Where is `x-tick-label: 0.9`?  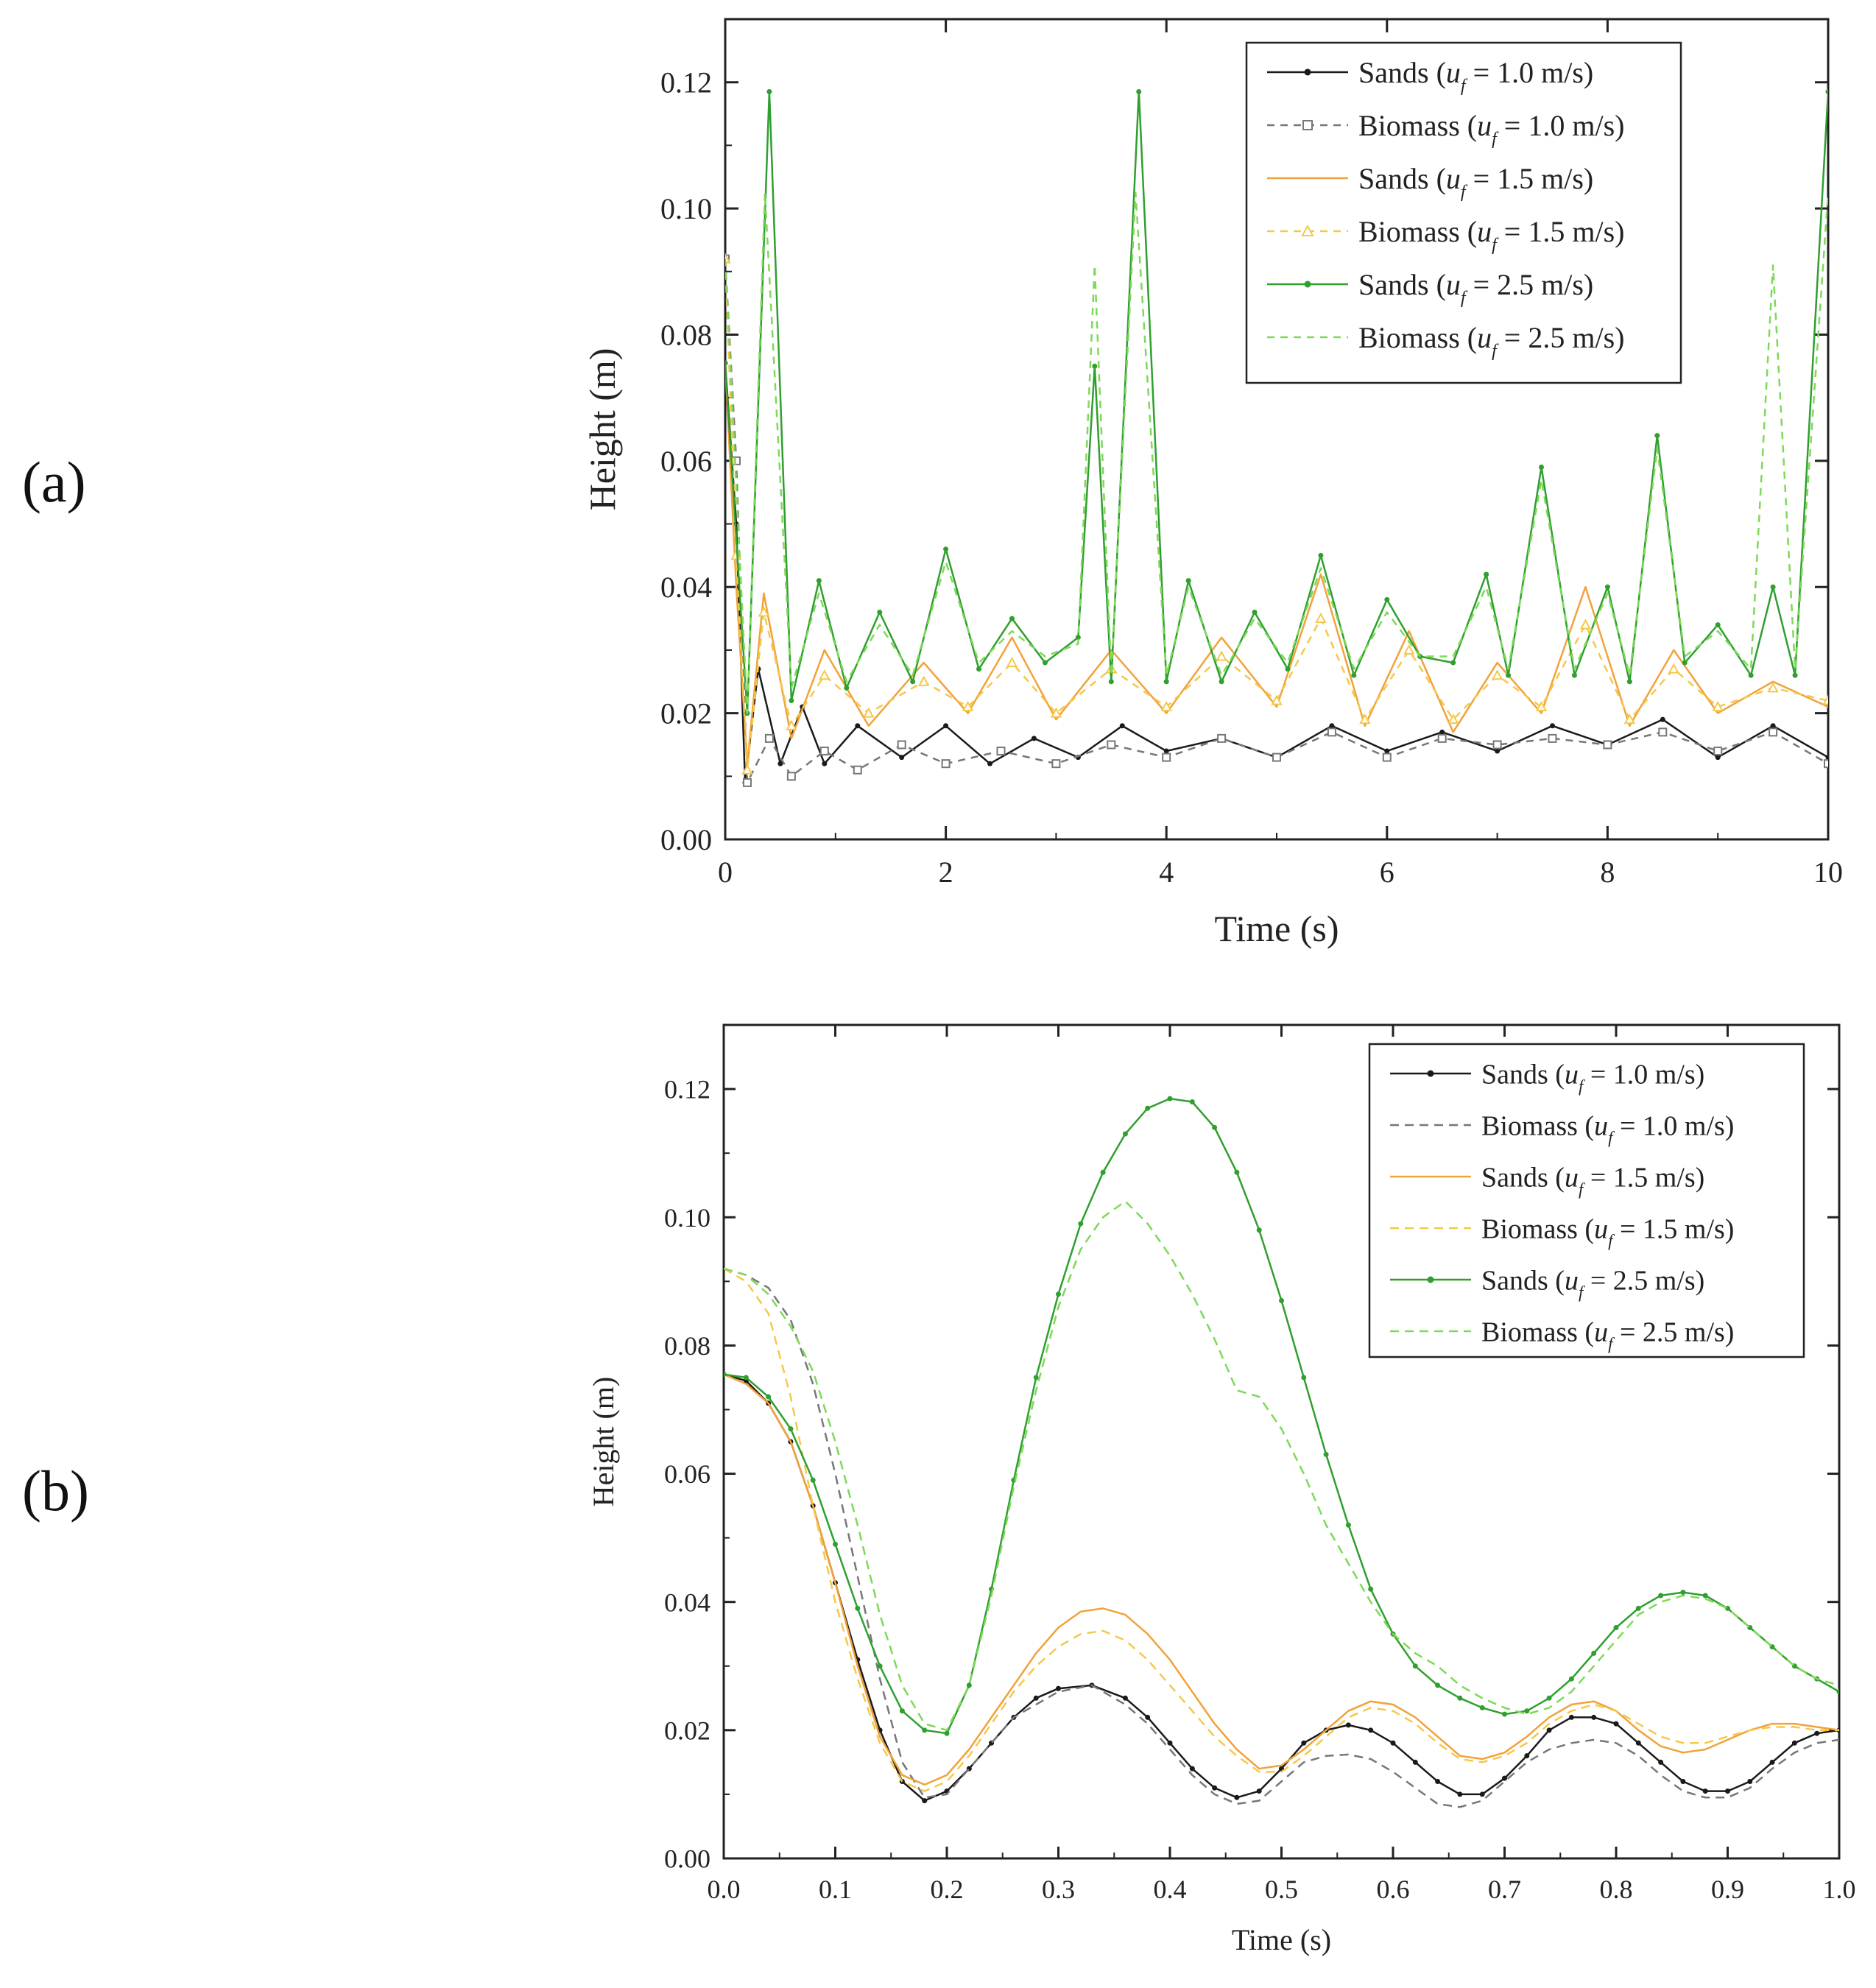 x-tick-label: 0.9 is located at coordinates (1727, 1889).